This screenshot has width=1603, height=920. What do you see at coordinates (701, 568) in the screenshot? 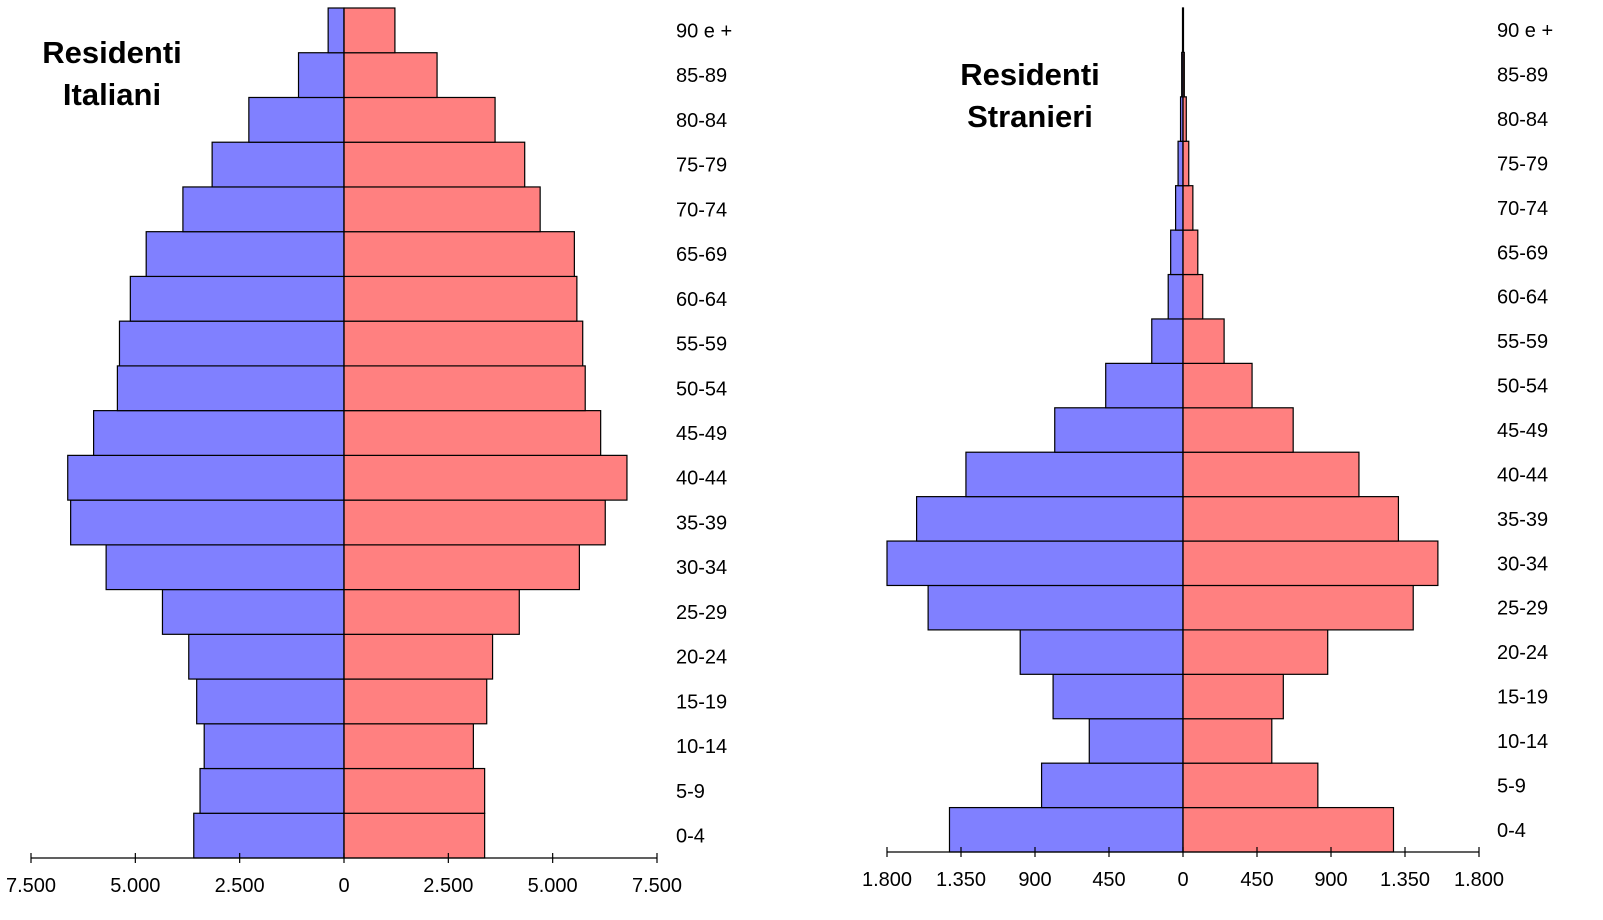
I see `age-group-label: 30-34` at bounding box center [701, 568].